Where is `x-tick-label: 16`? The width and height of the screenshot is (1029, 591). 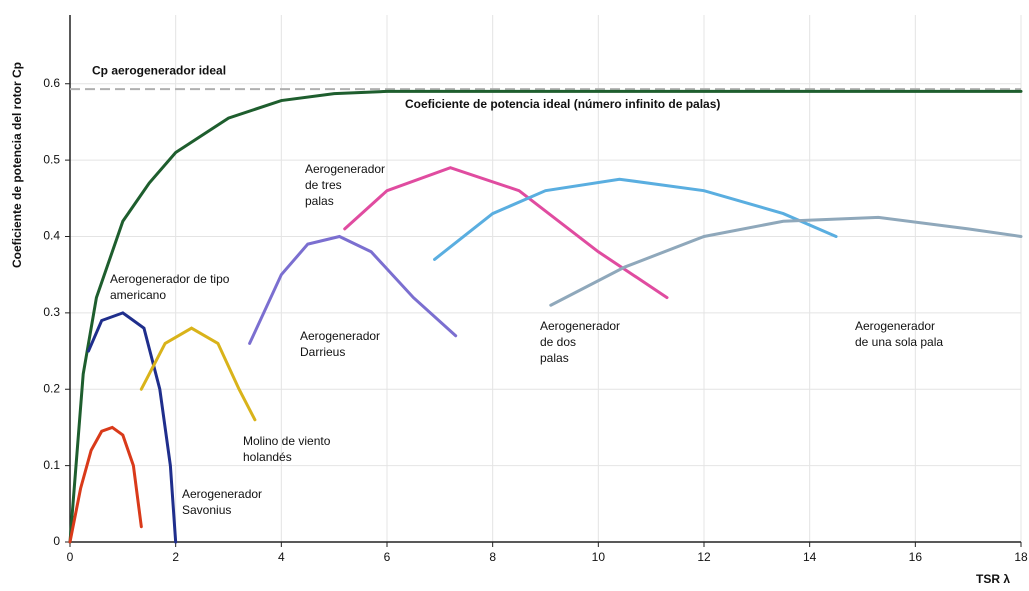
x-tick-label: 16 is located at coordinates (916, 557).